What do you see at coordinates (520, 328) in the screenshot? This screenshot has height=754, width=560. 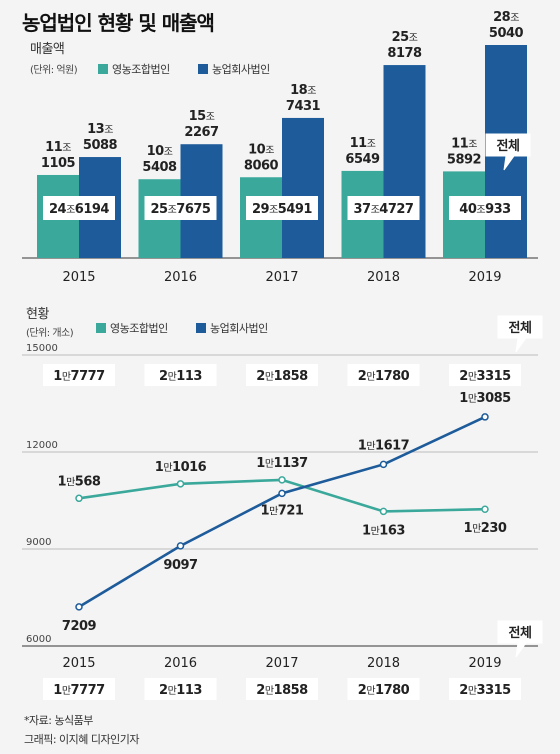 I see `line-total-callout-top-text: 전체` at bounding box center [520, 328].